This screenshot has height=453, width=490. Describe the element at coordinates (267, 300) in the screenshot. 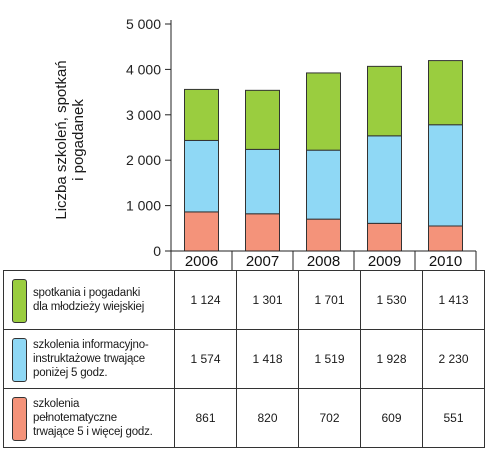

I see `value-cell: 1 301` at that location.